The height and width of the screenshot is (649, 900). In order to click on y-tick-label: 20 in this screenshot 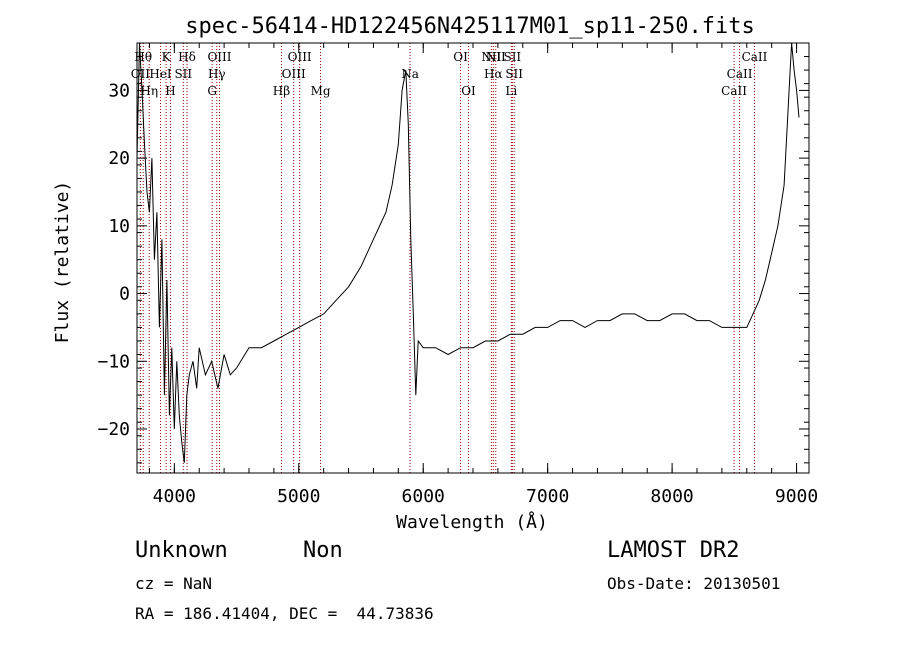, I will do `click(119, 158)`.